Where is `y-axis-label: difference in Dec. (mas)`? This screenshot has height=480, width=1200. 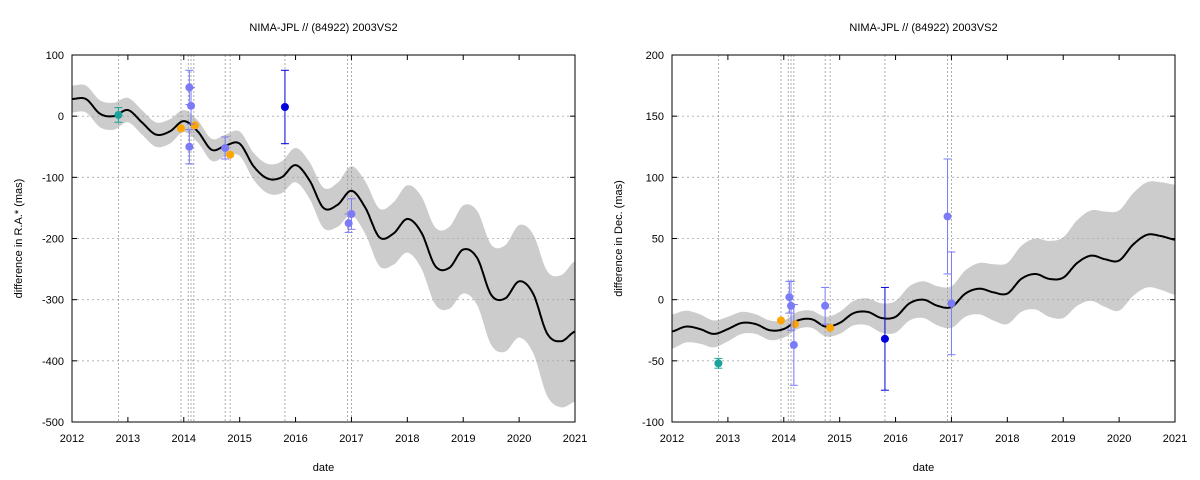 y-axis-label: difference in Dec. (mas) is located at coordinates (619, 238).